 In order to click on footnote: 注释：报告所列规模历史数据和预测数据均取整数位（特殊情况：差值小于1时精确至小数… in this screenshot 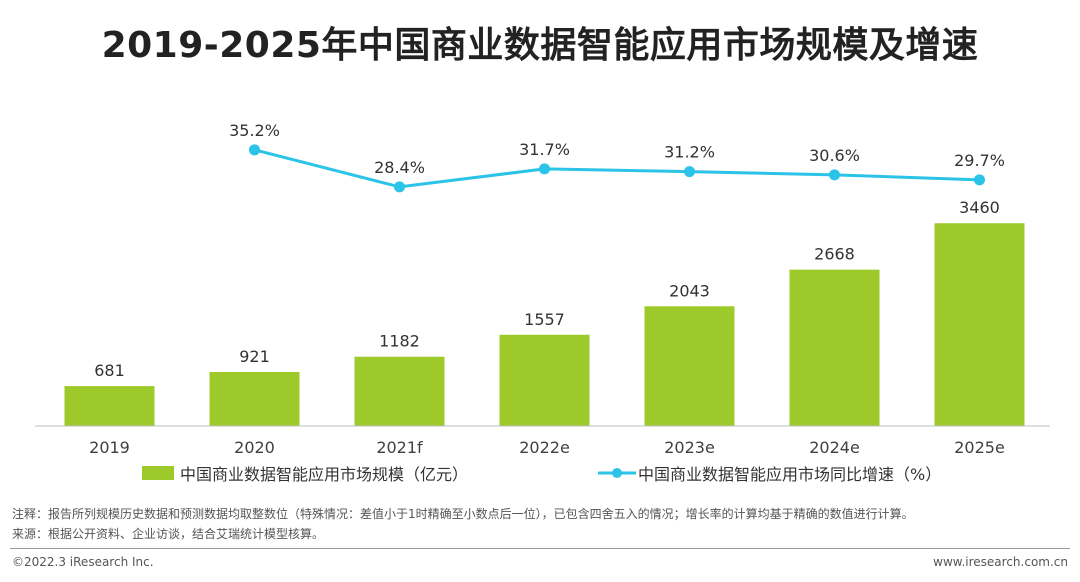, I will do `click(463, 514)`.